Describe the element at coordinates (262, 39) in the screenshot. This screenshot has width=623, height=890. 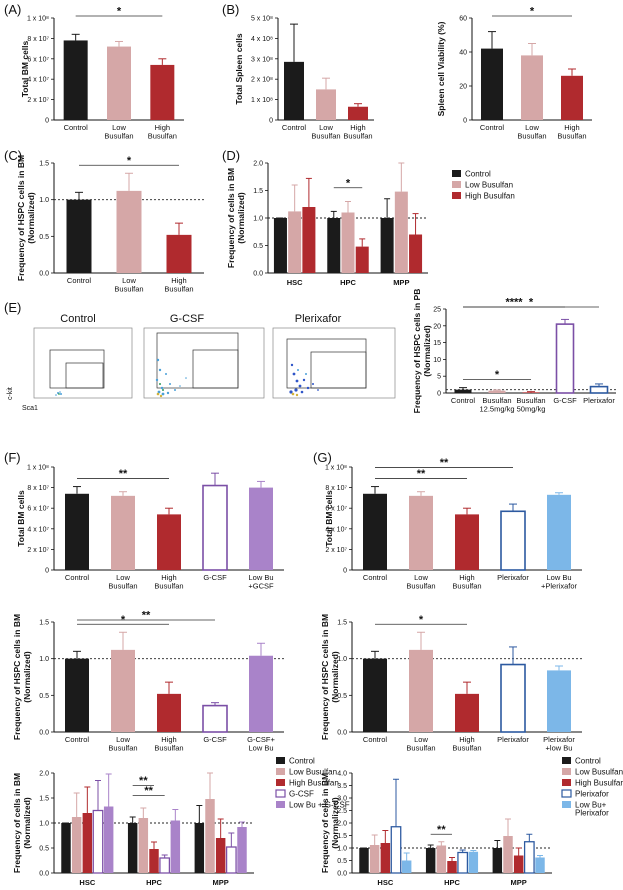
I see `y-tick-label: 4 x 10⁸` at that location.